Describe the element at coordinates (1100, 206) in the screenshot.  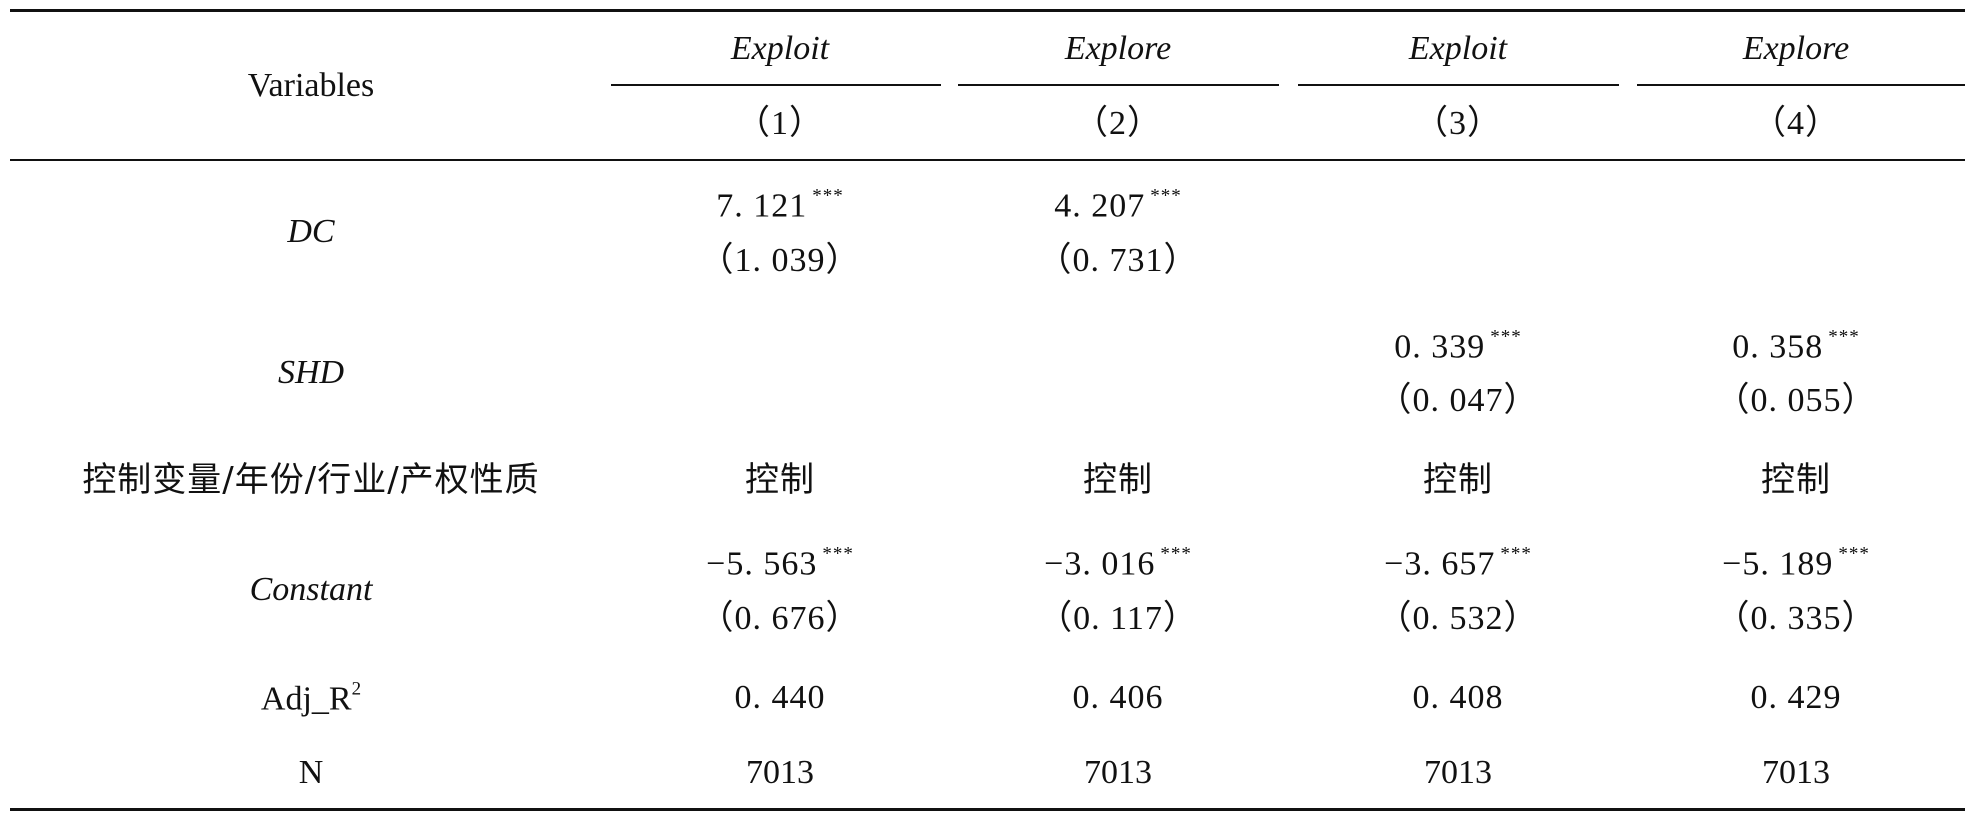
I see `coef-value: 4. 207` at that location.